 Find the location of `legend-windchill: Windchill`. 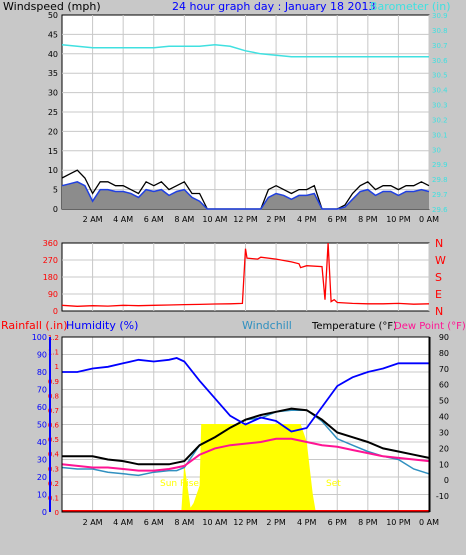

legend-windchill: Windchill is located at coordinates (267, 325).